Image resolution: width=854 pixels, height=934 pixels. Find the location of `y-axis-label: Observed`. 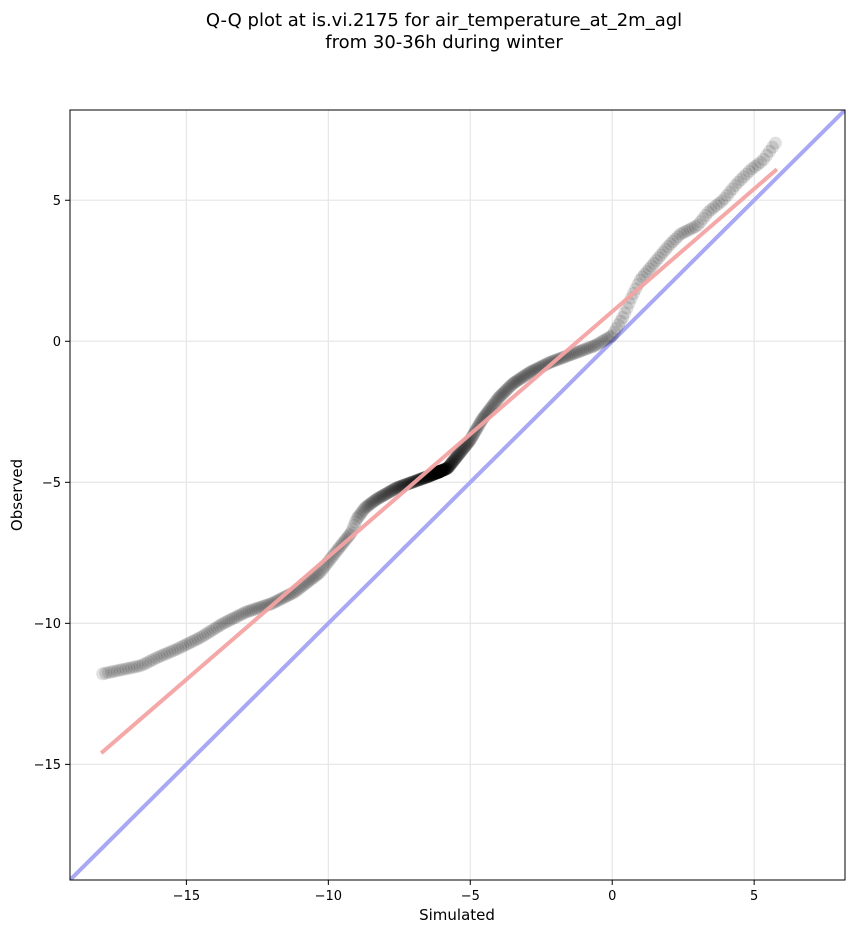

y-axis-label: Observed is located at coordinates (17, 495).